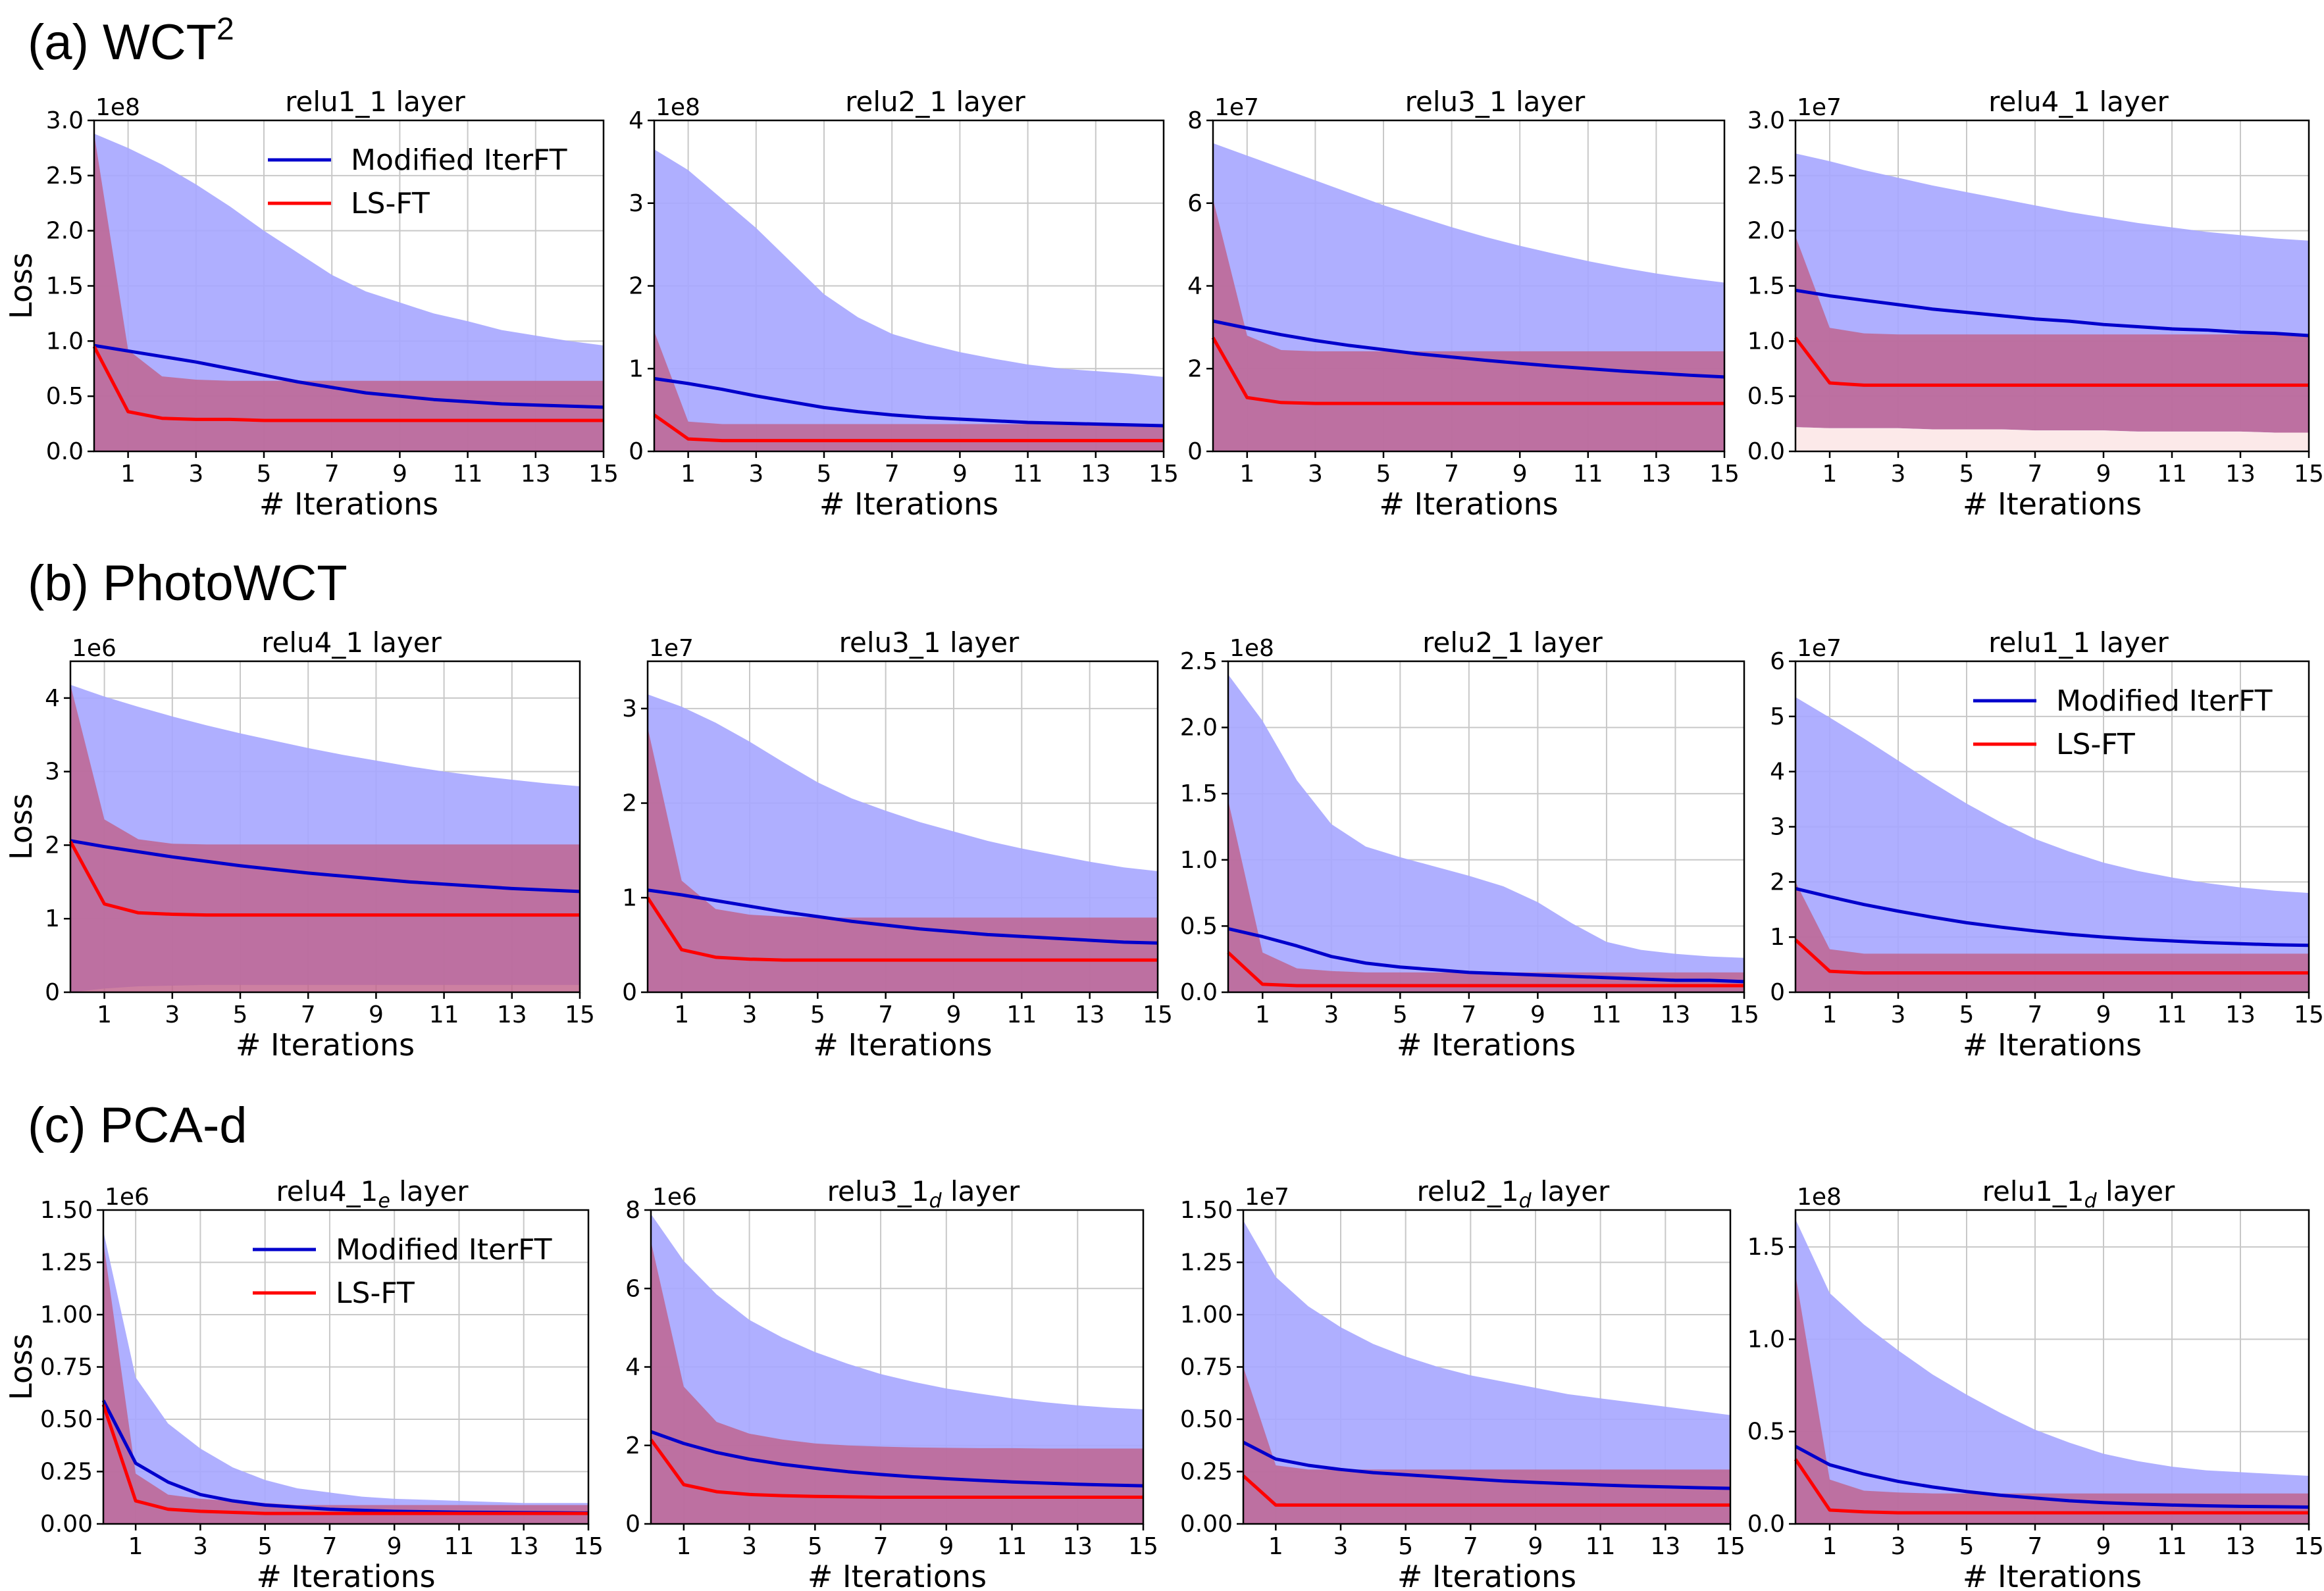  What do you see at coordinates (1486, 833) in the screenshot?
I see `band-modified-iterft` at bounding box center [1486, 833].